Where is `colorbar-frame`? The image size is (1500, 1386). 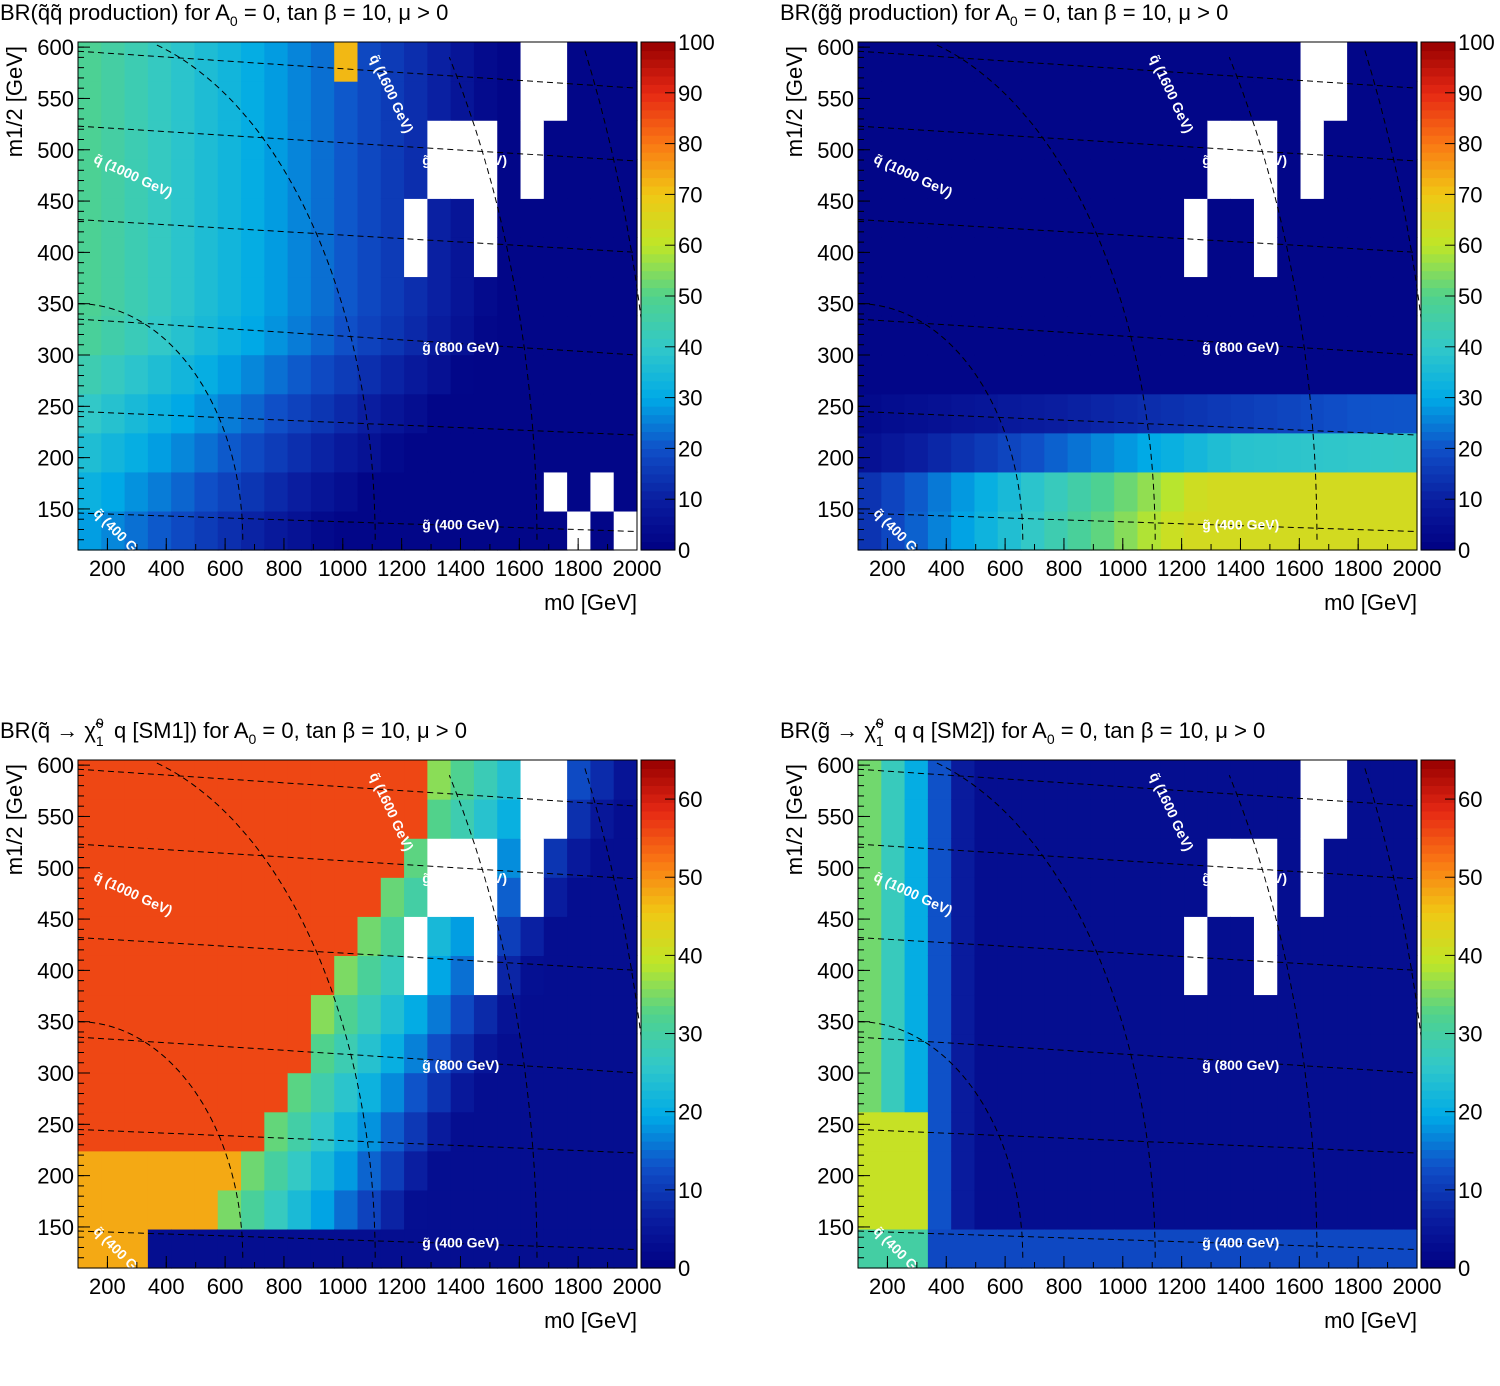
colorbar-frame is located at coordinates (658, 1014).